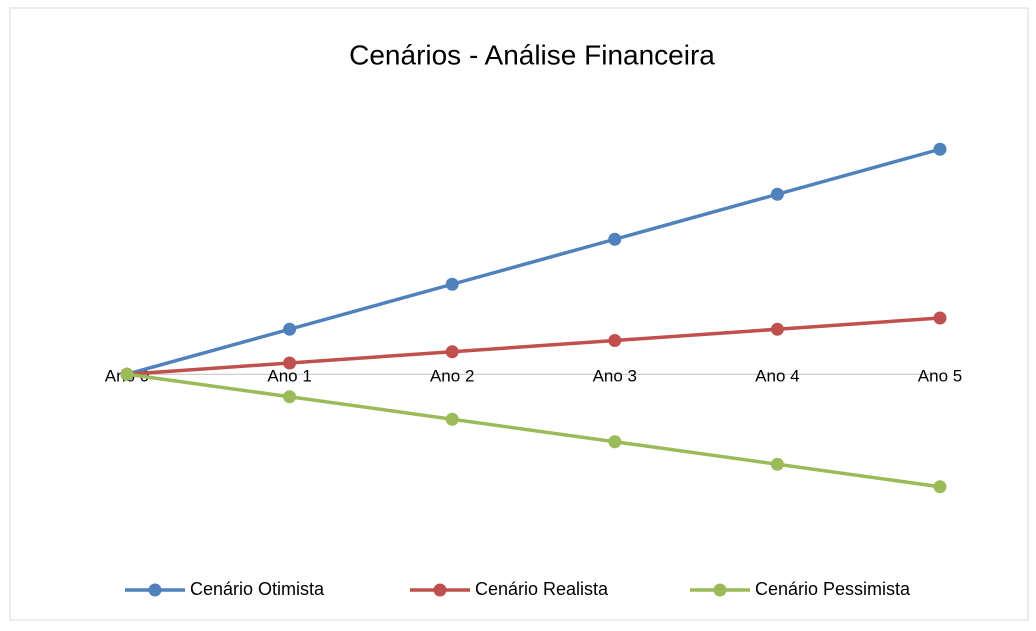  What do you see at coordinates (777, 376) in the screenshot?
I see `x-tick-label: Ano 4` at bounding box center [777, 376].